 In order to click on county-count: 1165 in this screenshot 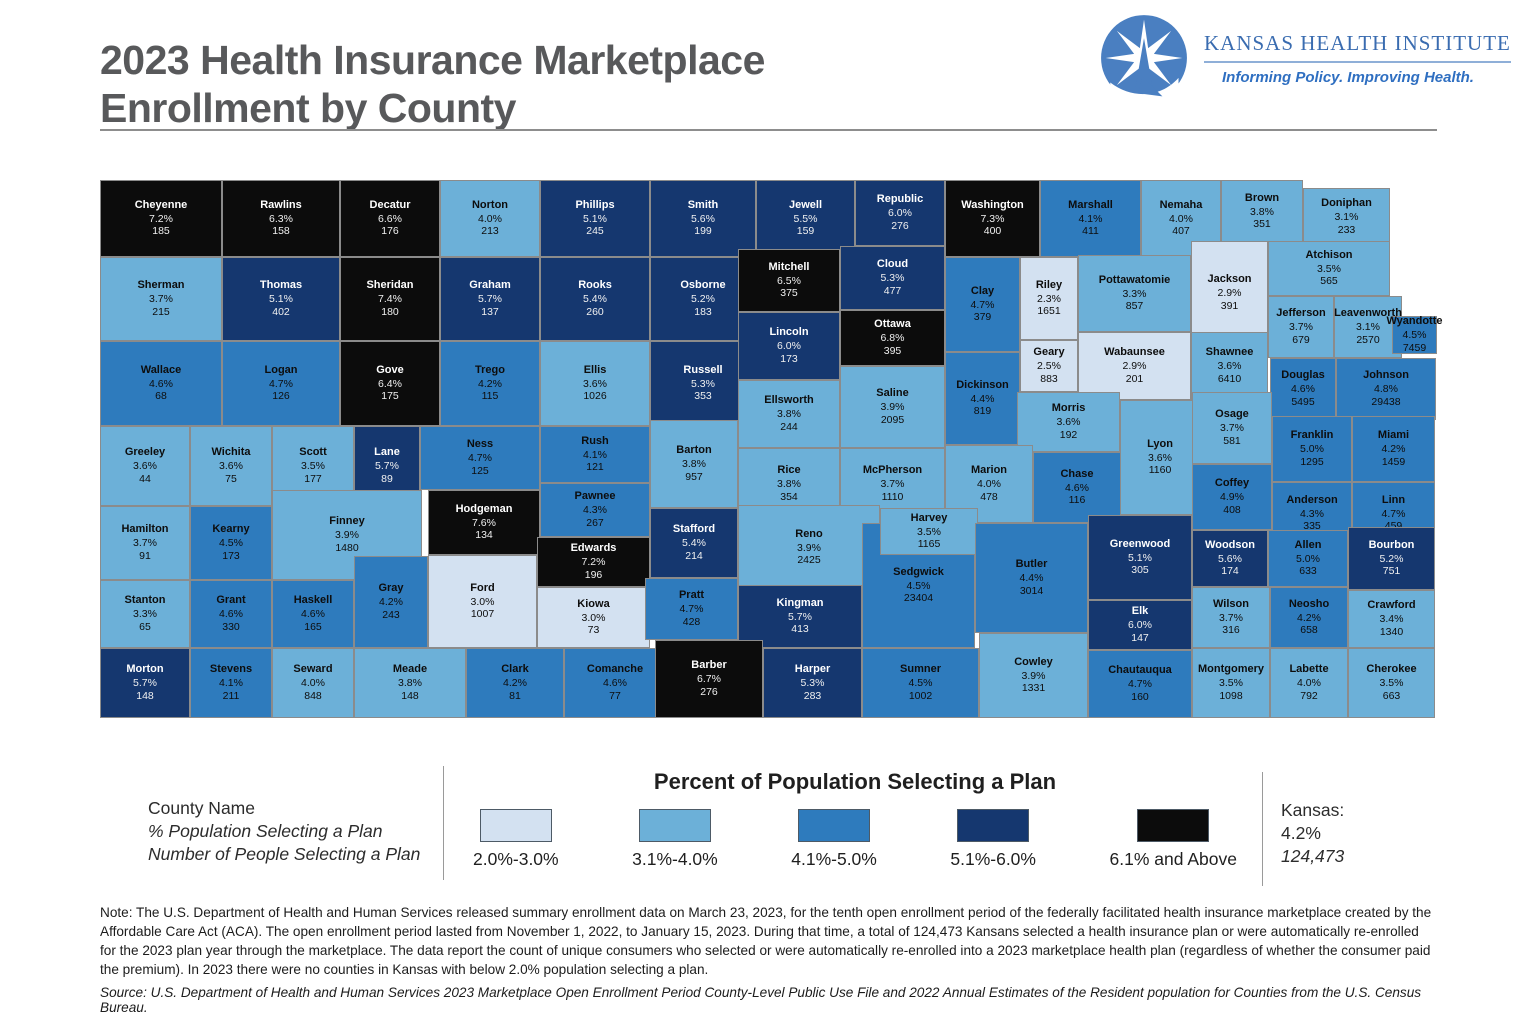, I will do `click(929, 544)`.